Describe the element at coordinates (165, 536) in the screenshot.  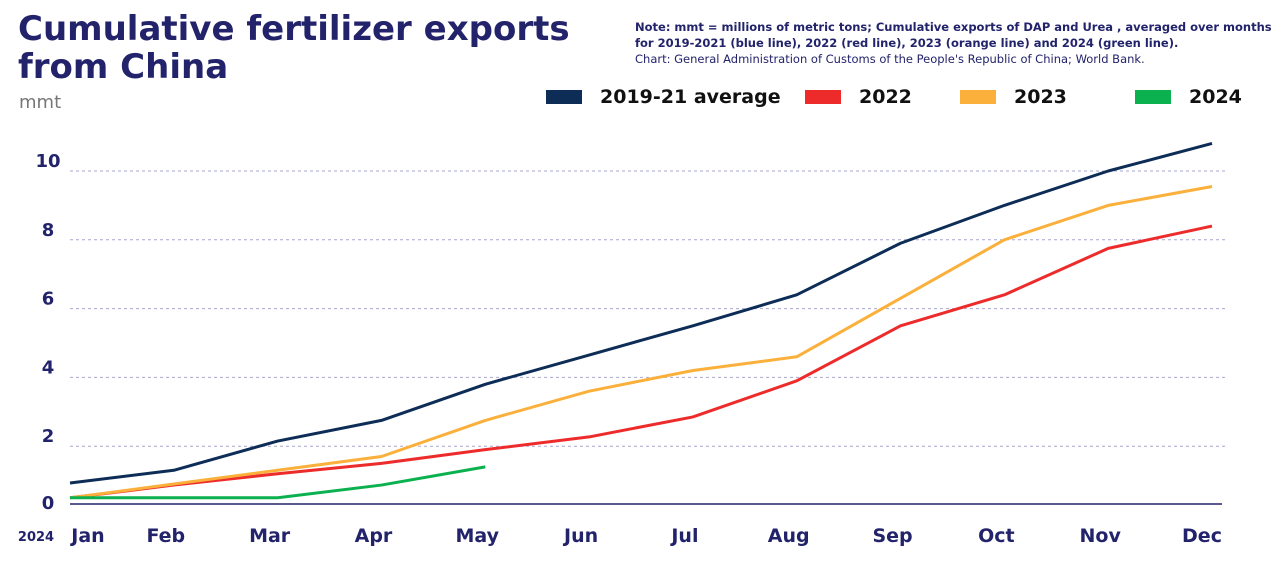
I see `x-tick-label: Feb` at that location.